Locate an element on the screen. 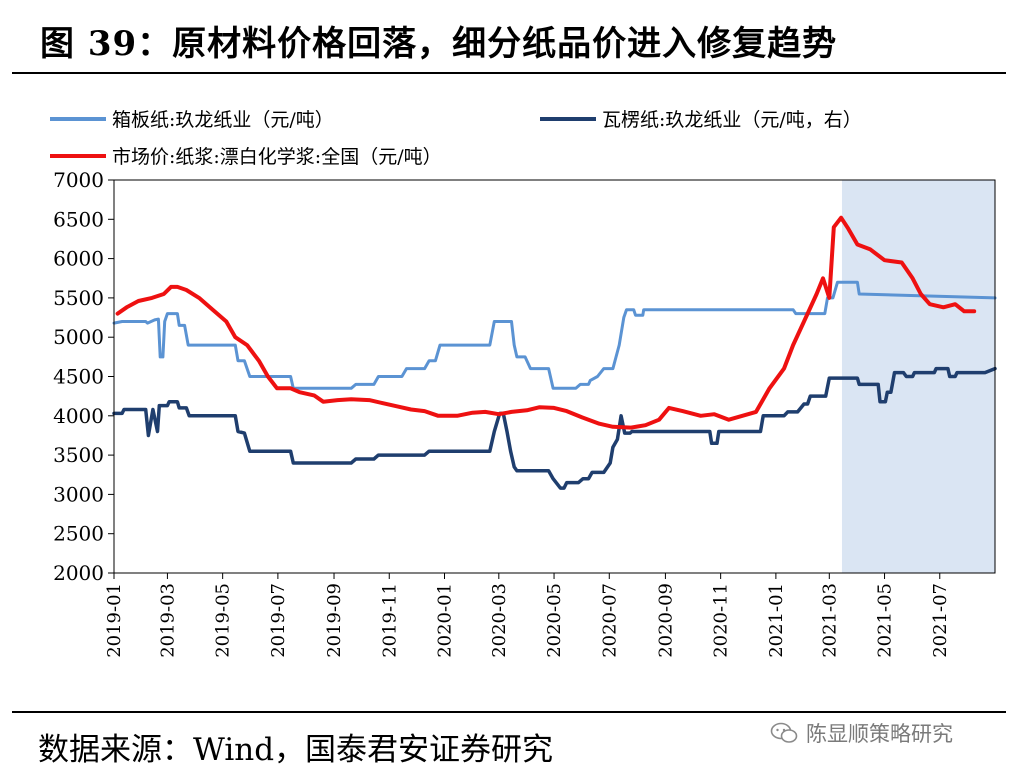 The height and width of the screenshot is (779, 1021). y-tick-label: 6500 is located at coordinates (78, 219).